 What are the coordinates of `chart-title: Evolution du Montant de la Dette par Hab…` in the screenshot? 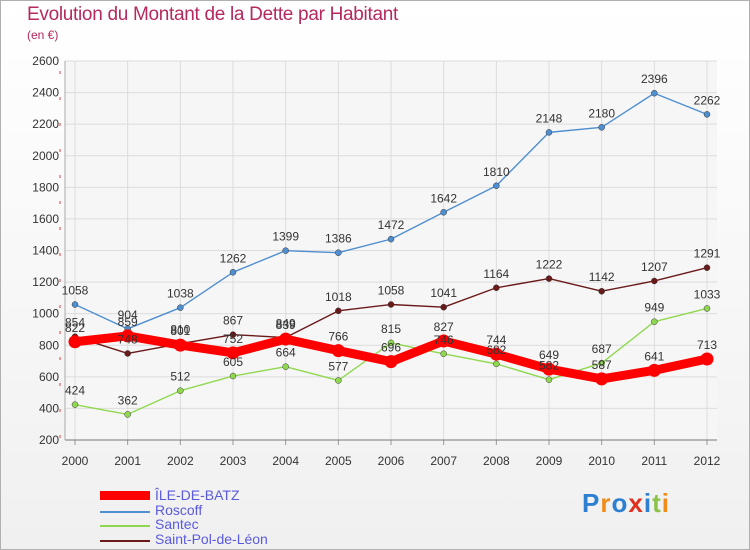 It's located at (212, 14).